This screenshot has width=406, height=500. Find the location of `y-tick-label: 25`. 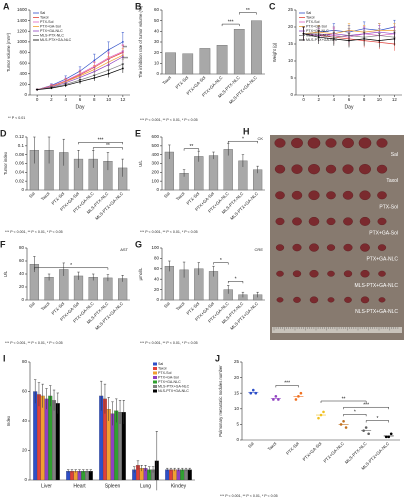

y-tick-label: 25 is located at coordinates (237, 361).